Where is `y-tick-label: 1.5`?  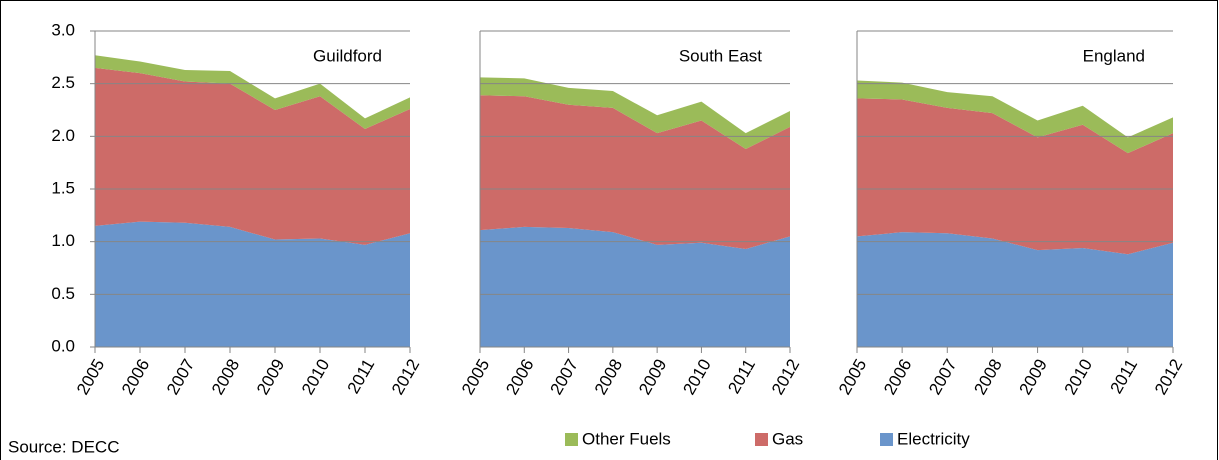
y-tick-label: 1.5 is located at coordinates (63, 187).